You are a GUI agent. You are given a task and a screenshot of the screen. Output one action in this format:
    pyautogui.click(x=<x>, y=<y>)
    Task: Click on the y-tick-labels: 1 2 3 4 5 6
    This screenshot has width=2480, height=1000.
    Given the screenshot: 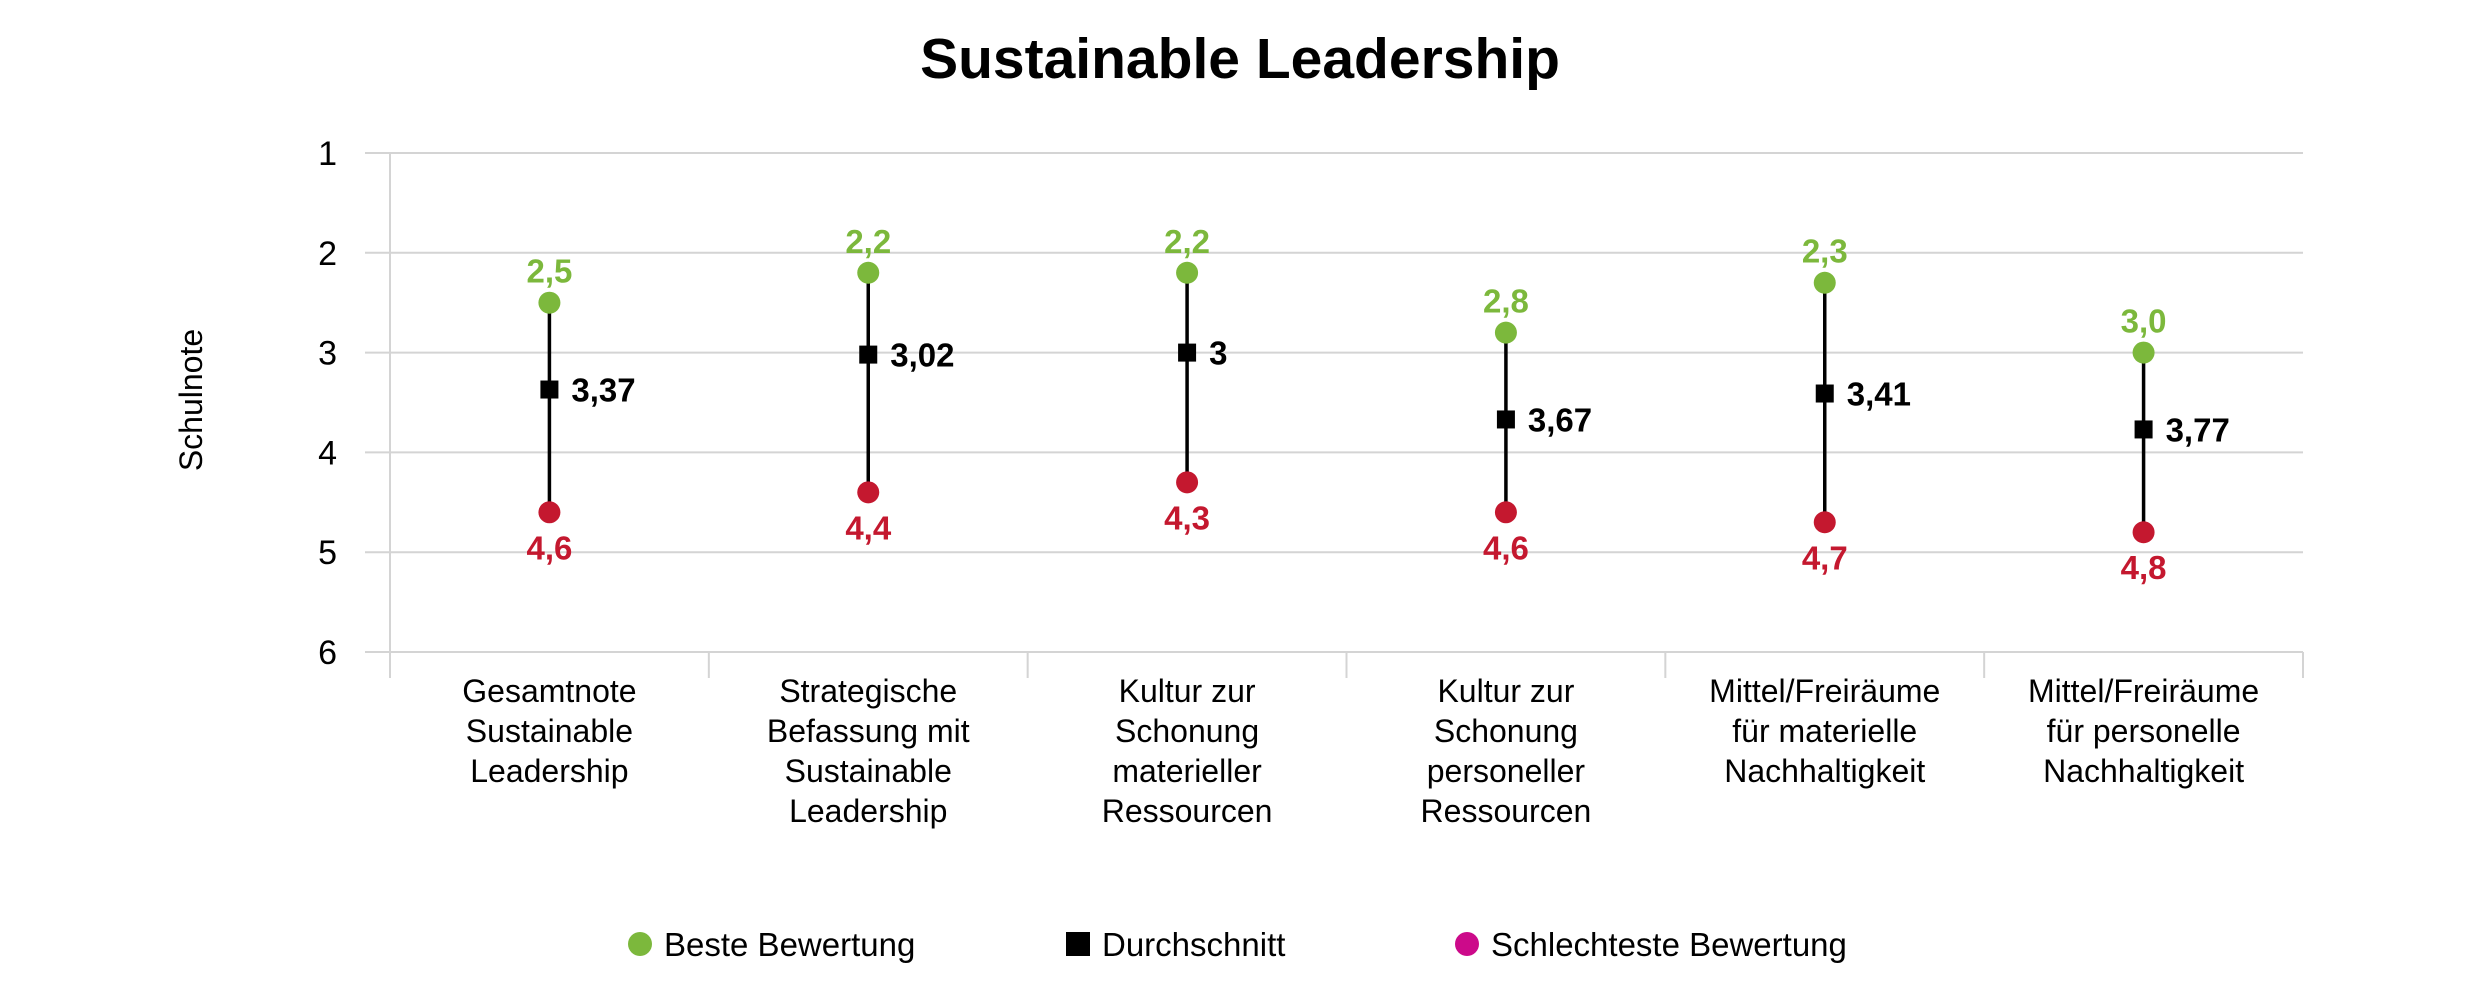 What is the action you would take?
    pyautogui.click(x=327, y=403)
    